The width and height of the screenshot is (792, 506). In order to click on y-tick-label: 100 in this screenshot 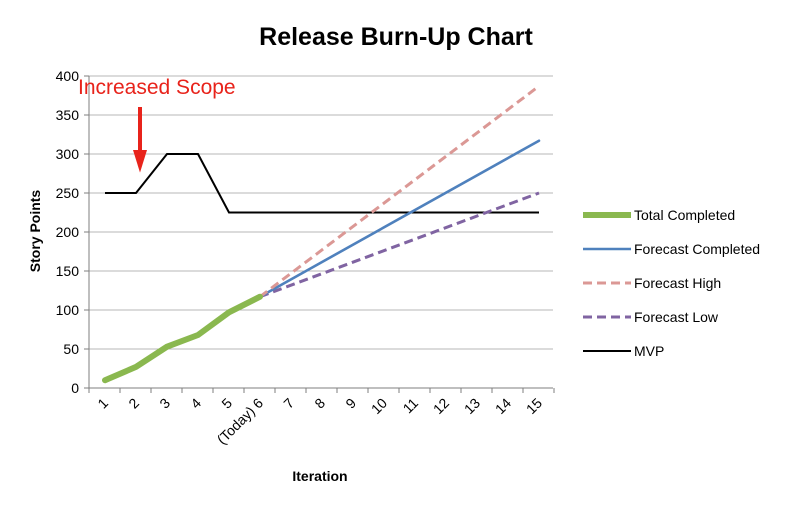, I will do `click(68, 310)`.